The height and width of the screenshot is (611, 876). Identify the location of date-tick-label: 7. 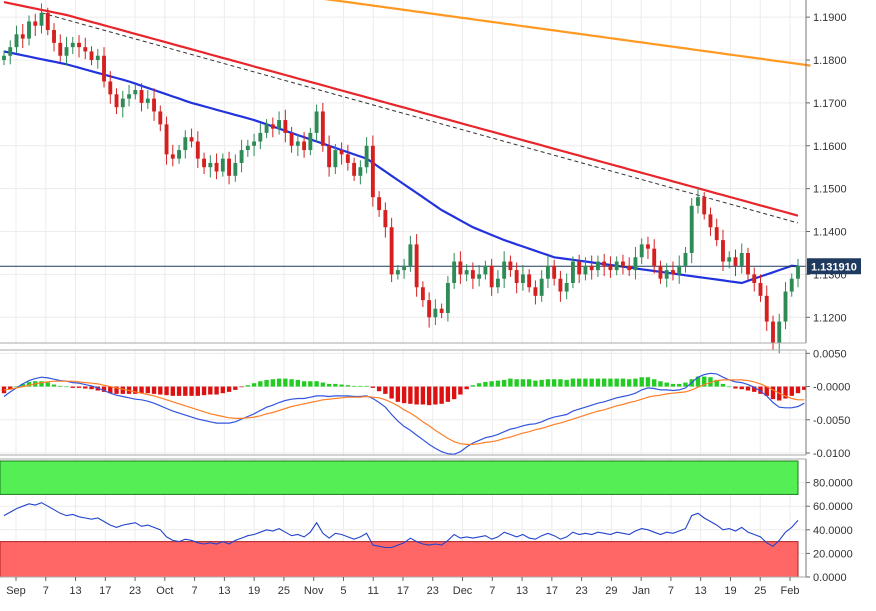
(46, 591).